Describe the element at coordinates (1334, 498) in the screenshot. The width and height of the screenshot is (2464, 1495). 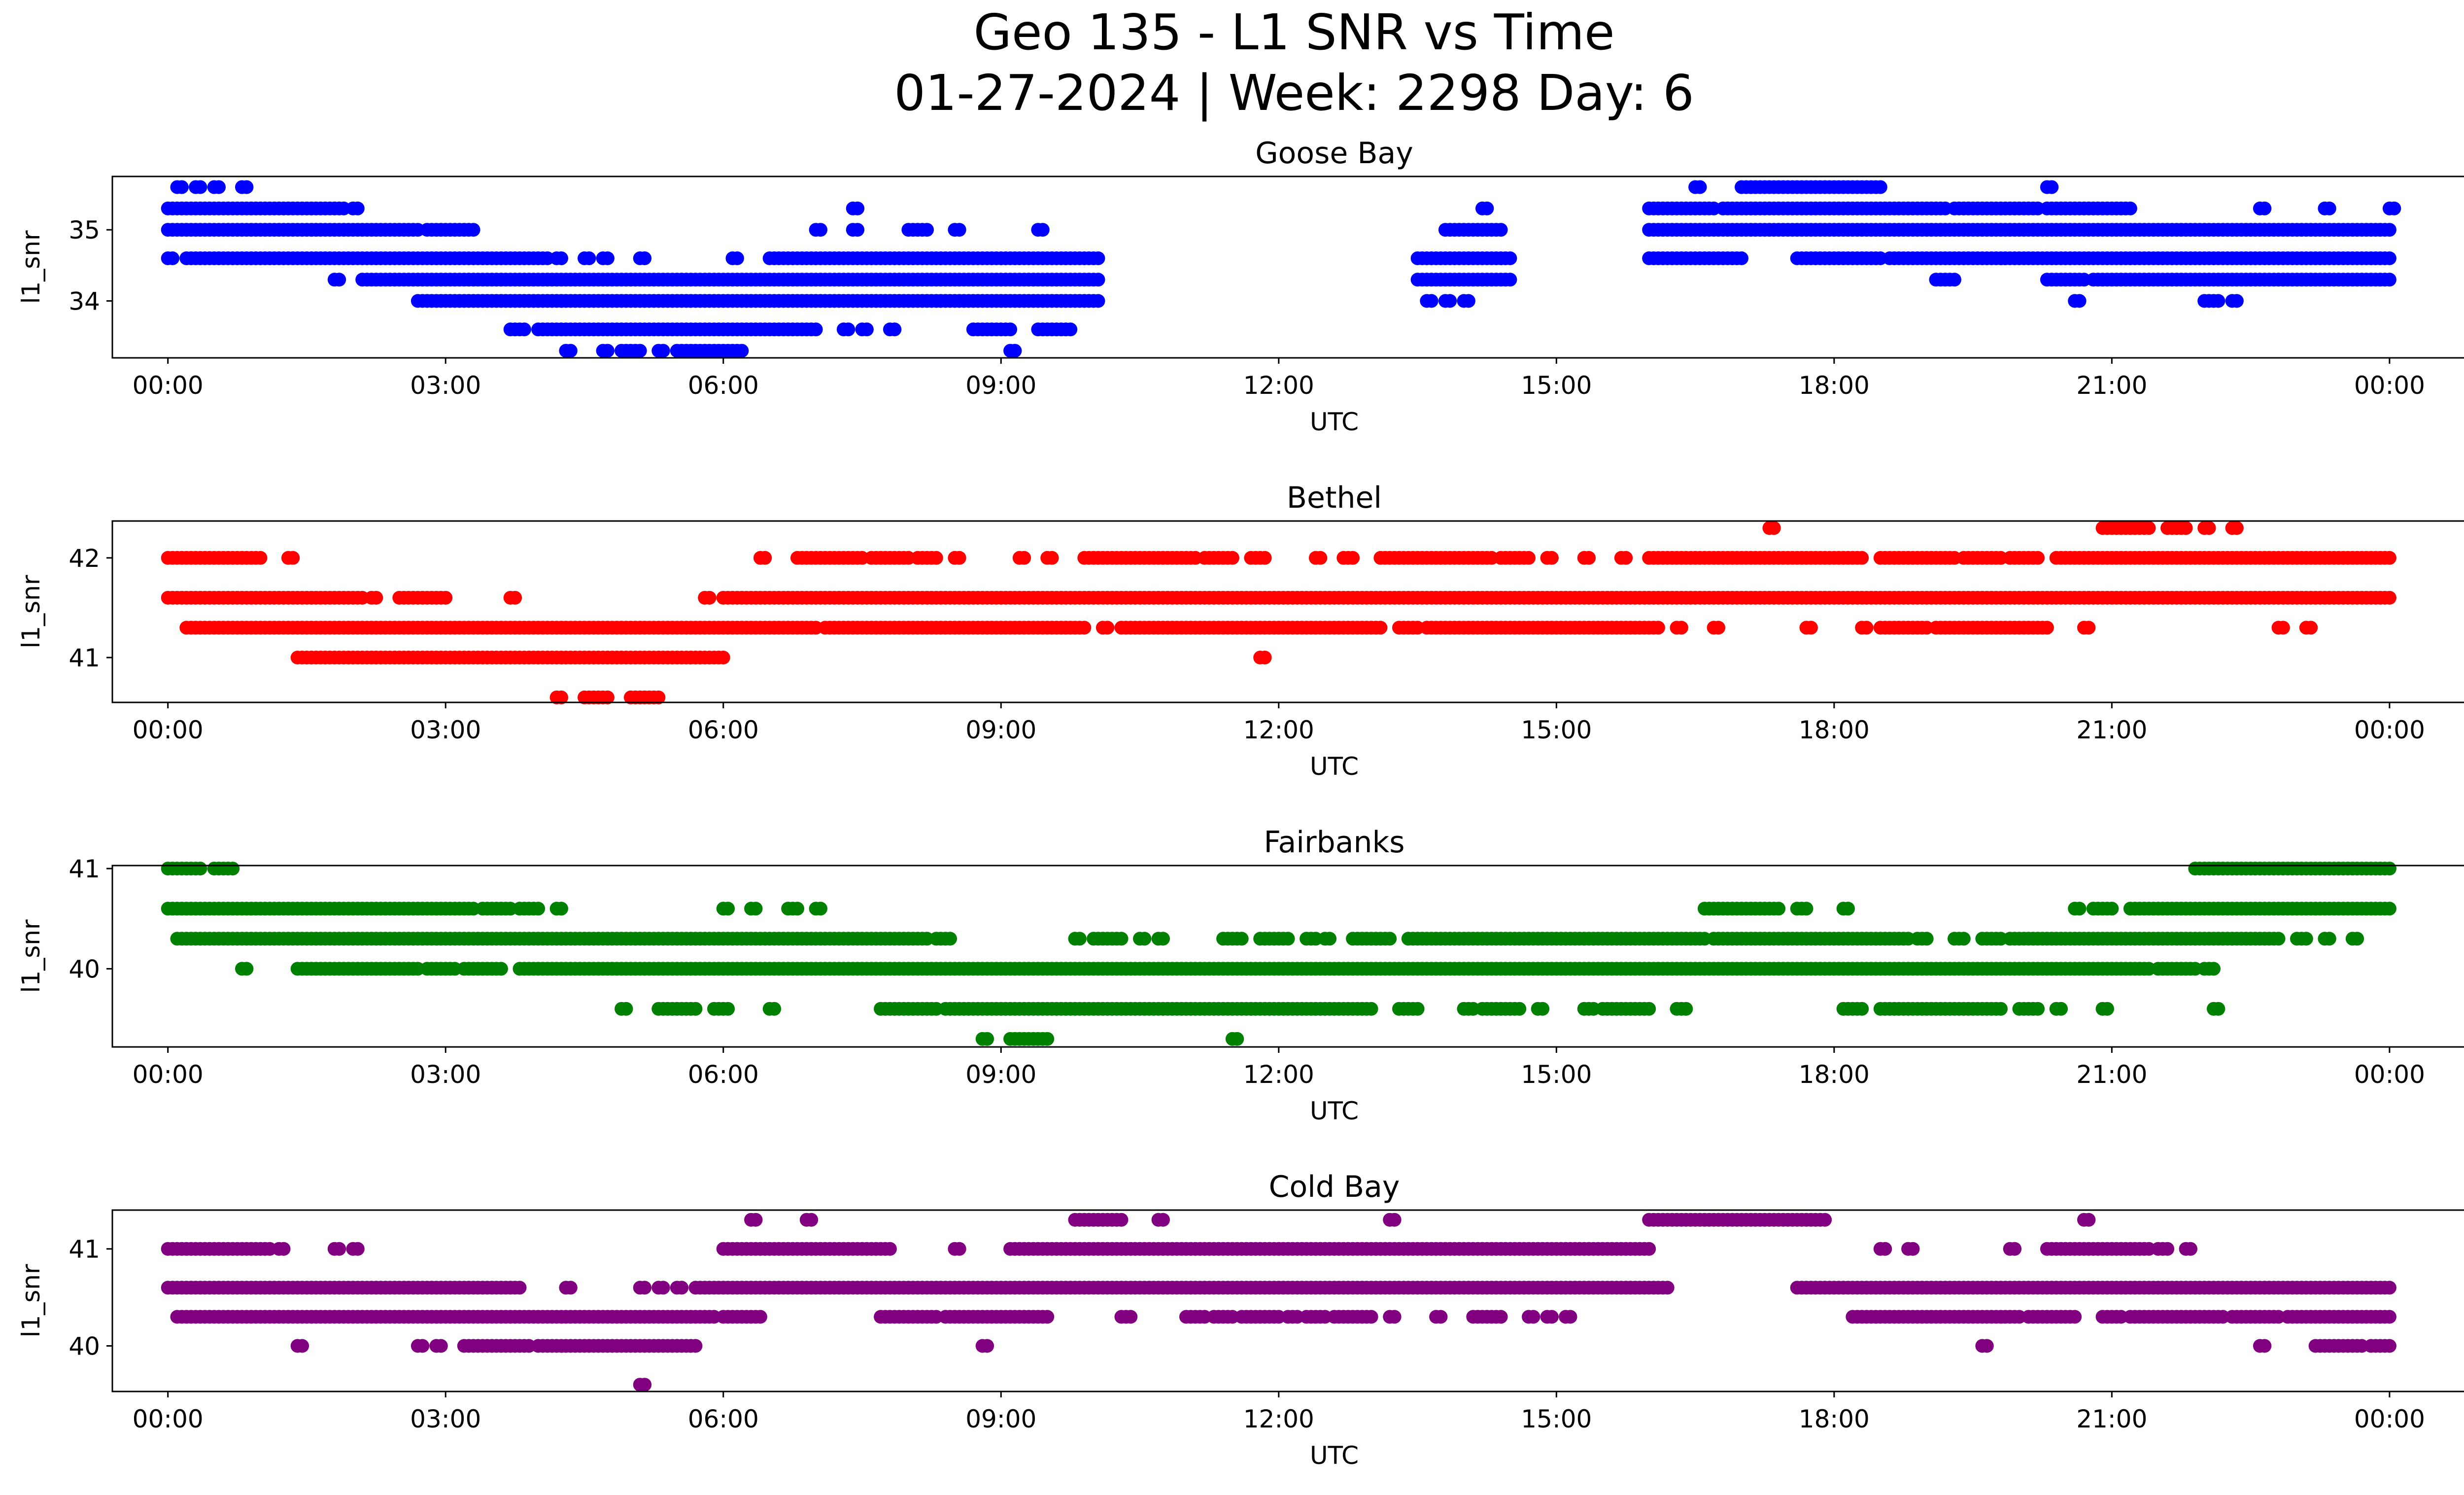
I see `panel-title: Bethel` at that location.